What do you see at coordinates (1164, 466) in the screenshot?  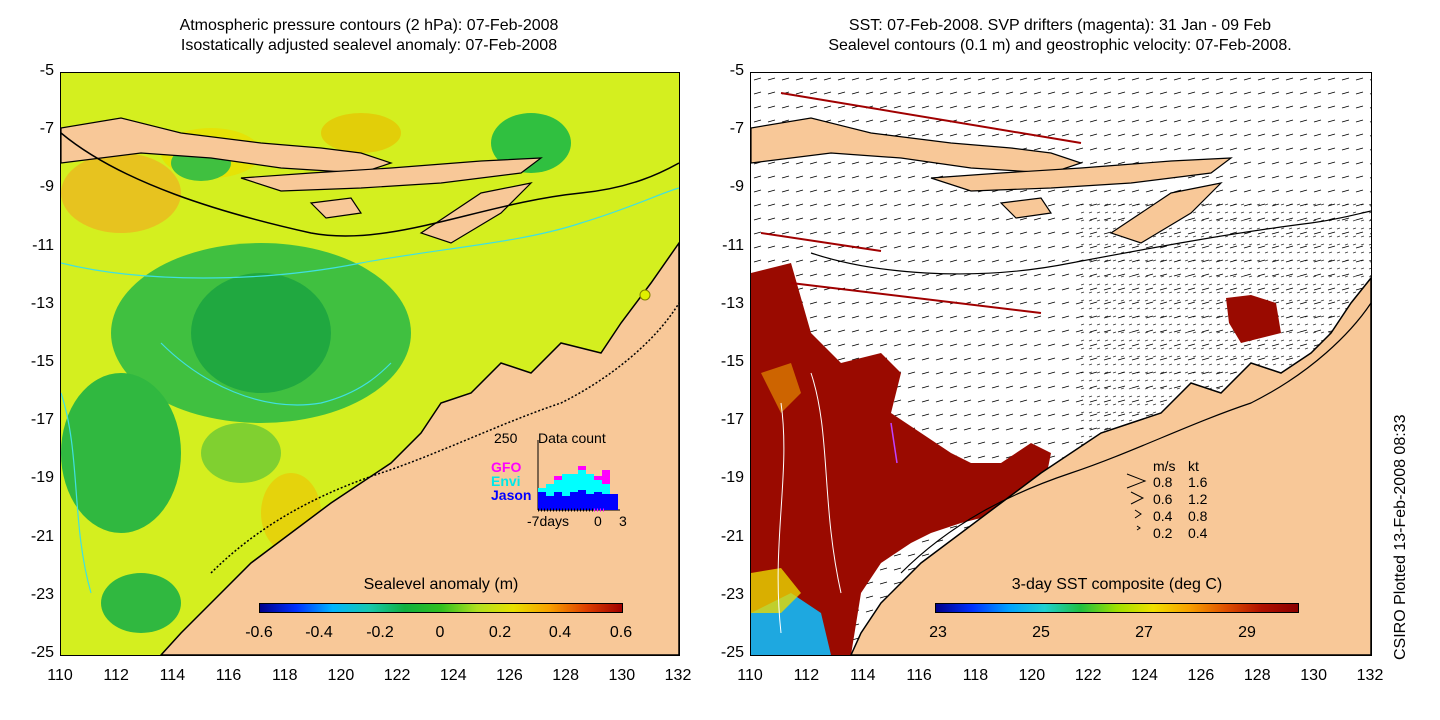 I see `velocity-legend-header-ms: m/s` at bounding box center [1164, 466].